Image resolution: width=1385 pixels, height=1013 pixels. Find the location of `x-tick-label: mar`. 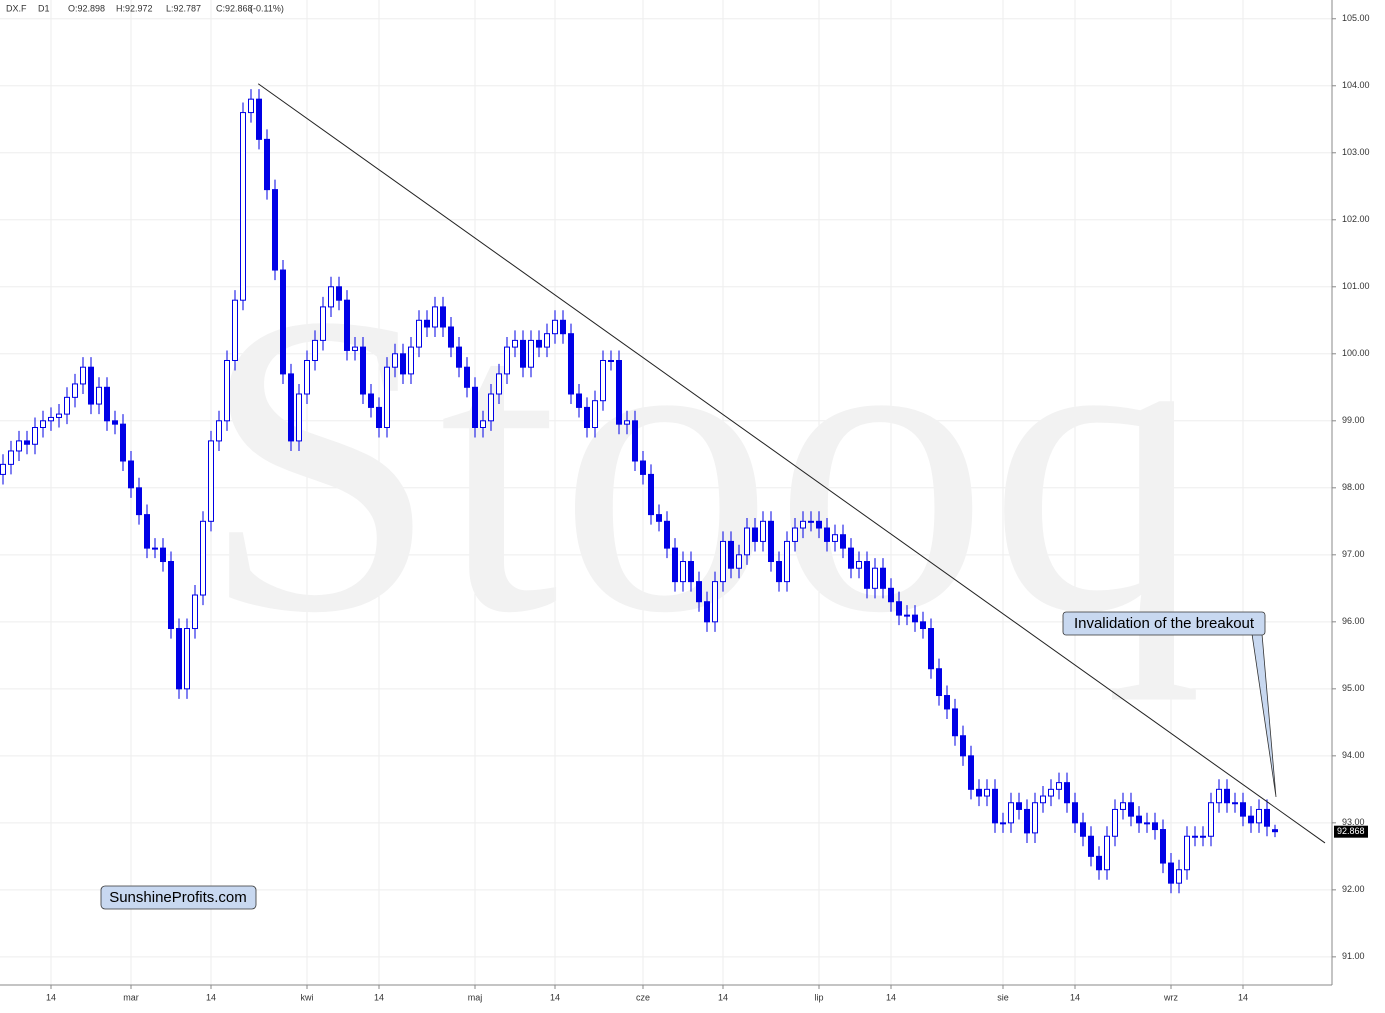

x-tick-label: mar is located at coordinates (131, 997).